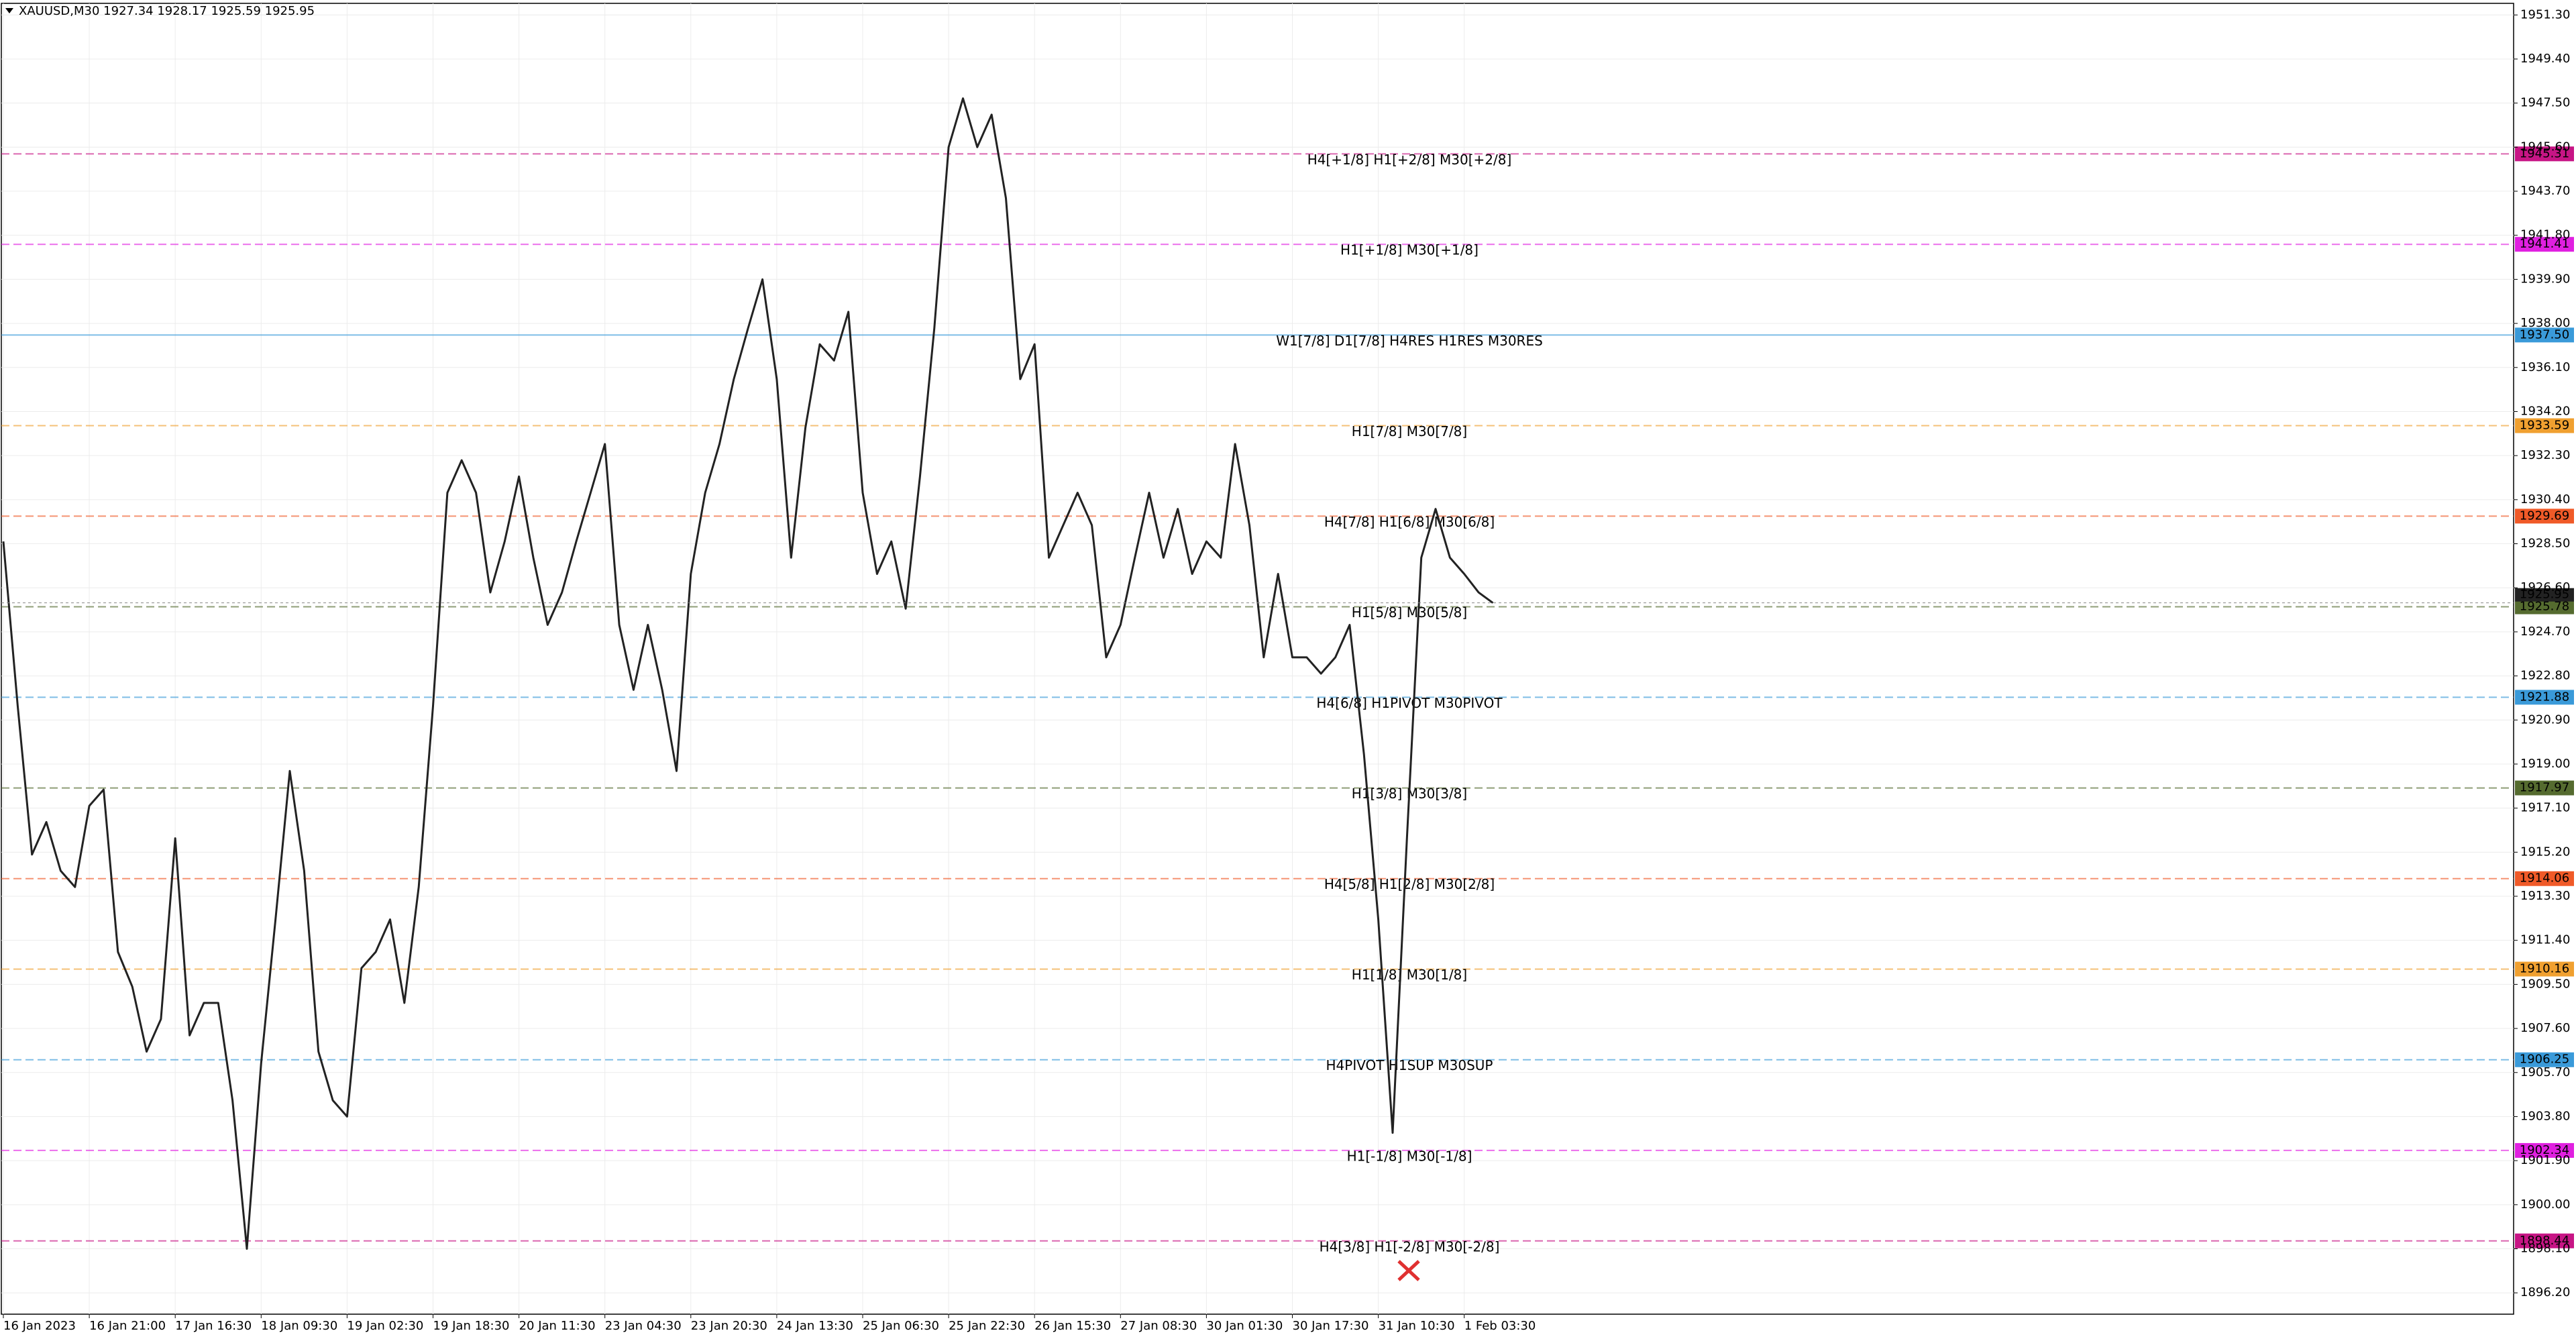 This screenshot has width=2576, height=1339. Describe the element at coordinates (2545, 59) in the screenshot. I see `y-tick-label: 1949.40` at that location.